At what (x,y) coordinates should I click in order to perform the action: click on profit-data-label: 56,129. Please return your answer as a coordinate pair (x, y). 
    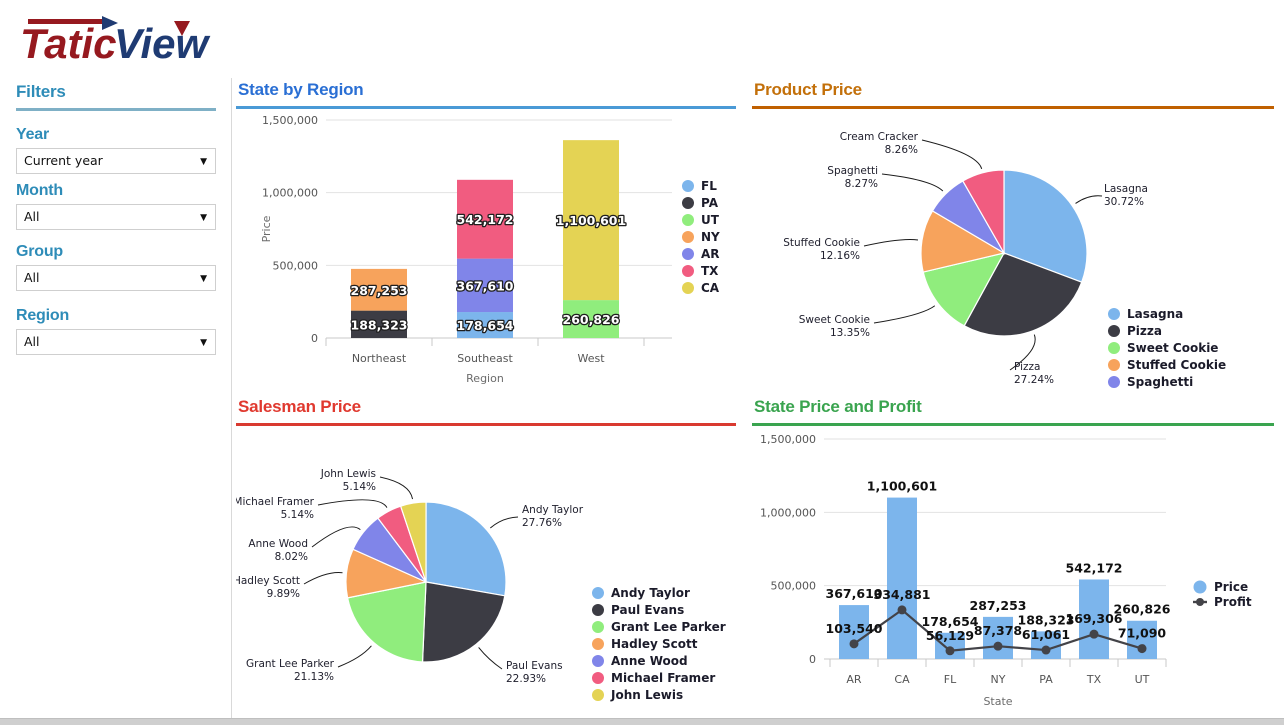
    Looking at the image, I should click on (950, 635).